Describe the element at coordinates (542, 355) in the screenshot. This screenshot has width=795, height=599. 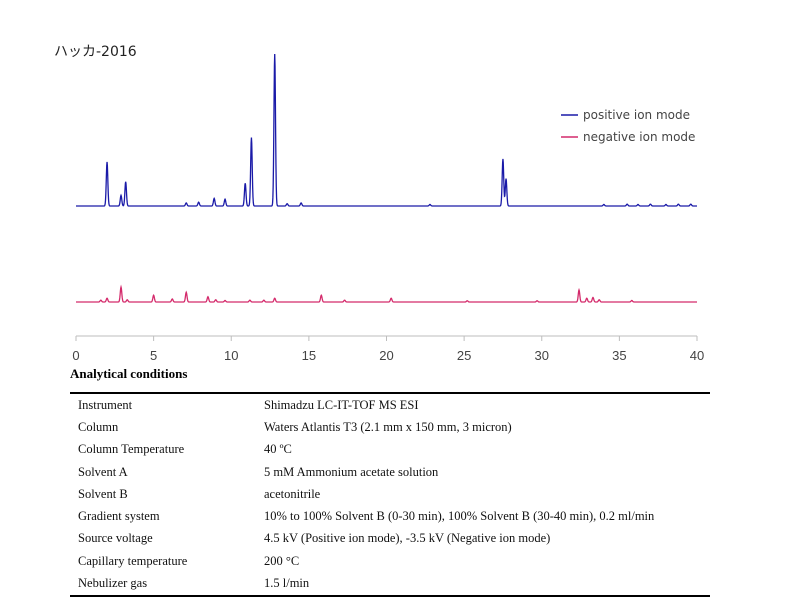
I see `x-tick-label: 30` at that location.